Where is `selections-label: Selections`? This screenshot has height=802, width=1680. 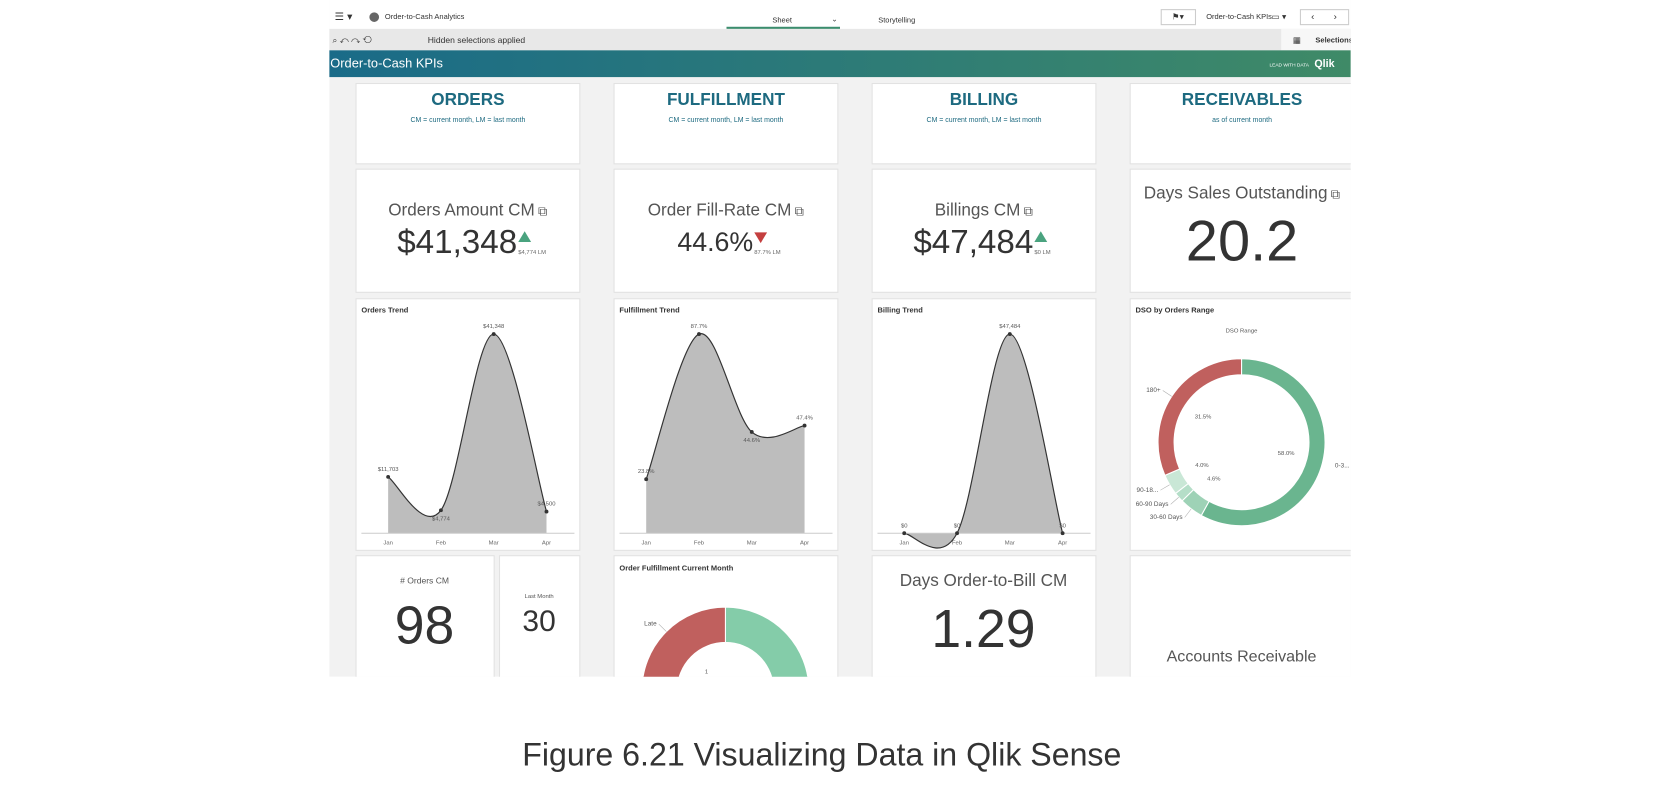
selections-label: Selections is located at coordinates (1333, 40).